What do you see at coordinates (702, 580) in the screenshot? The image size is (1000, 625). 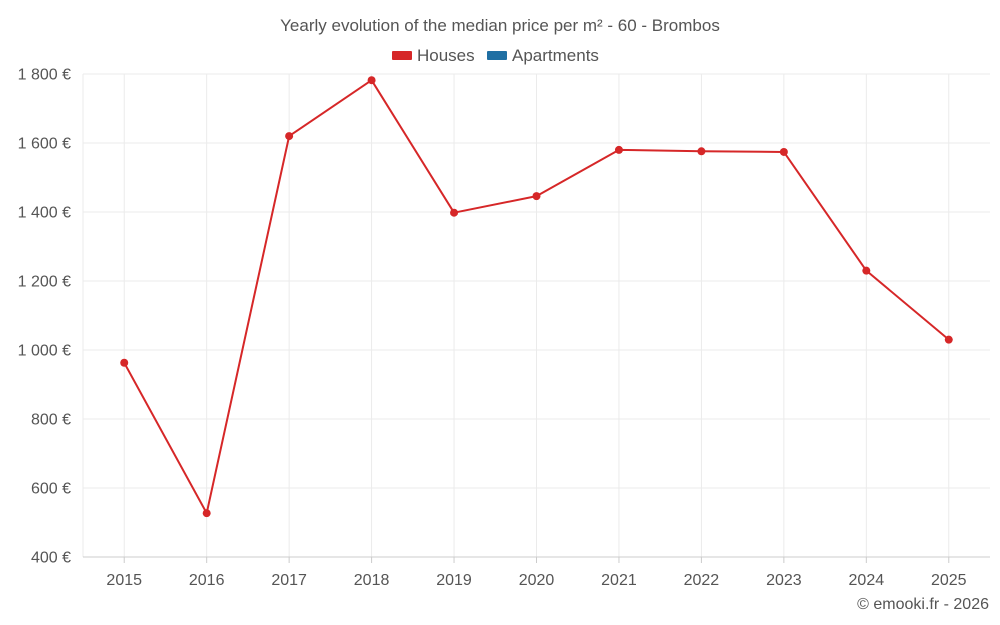 I see `x-tick-label: 2022` at bounding box center [702, 580].